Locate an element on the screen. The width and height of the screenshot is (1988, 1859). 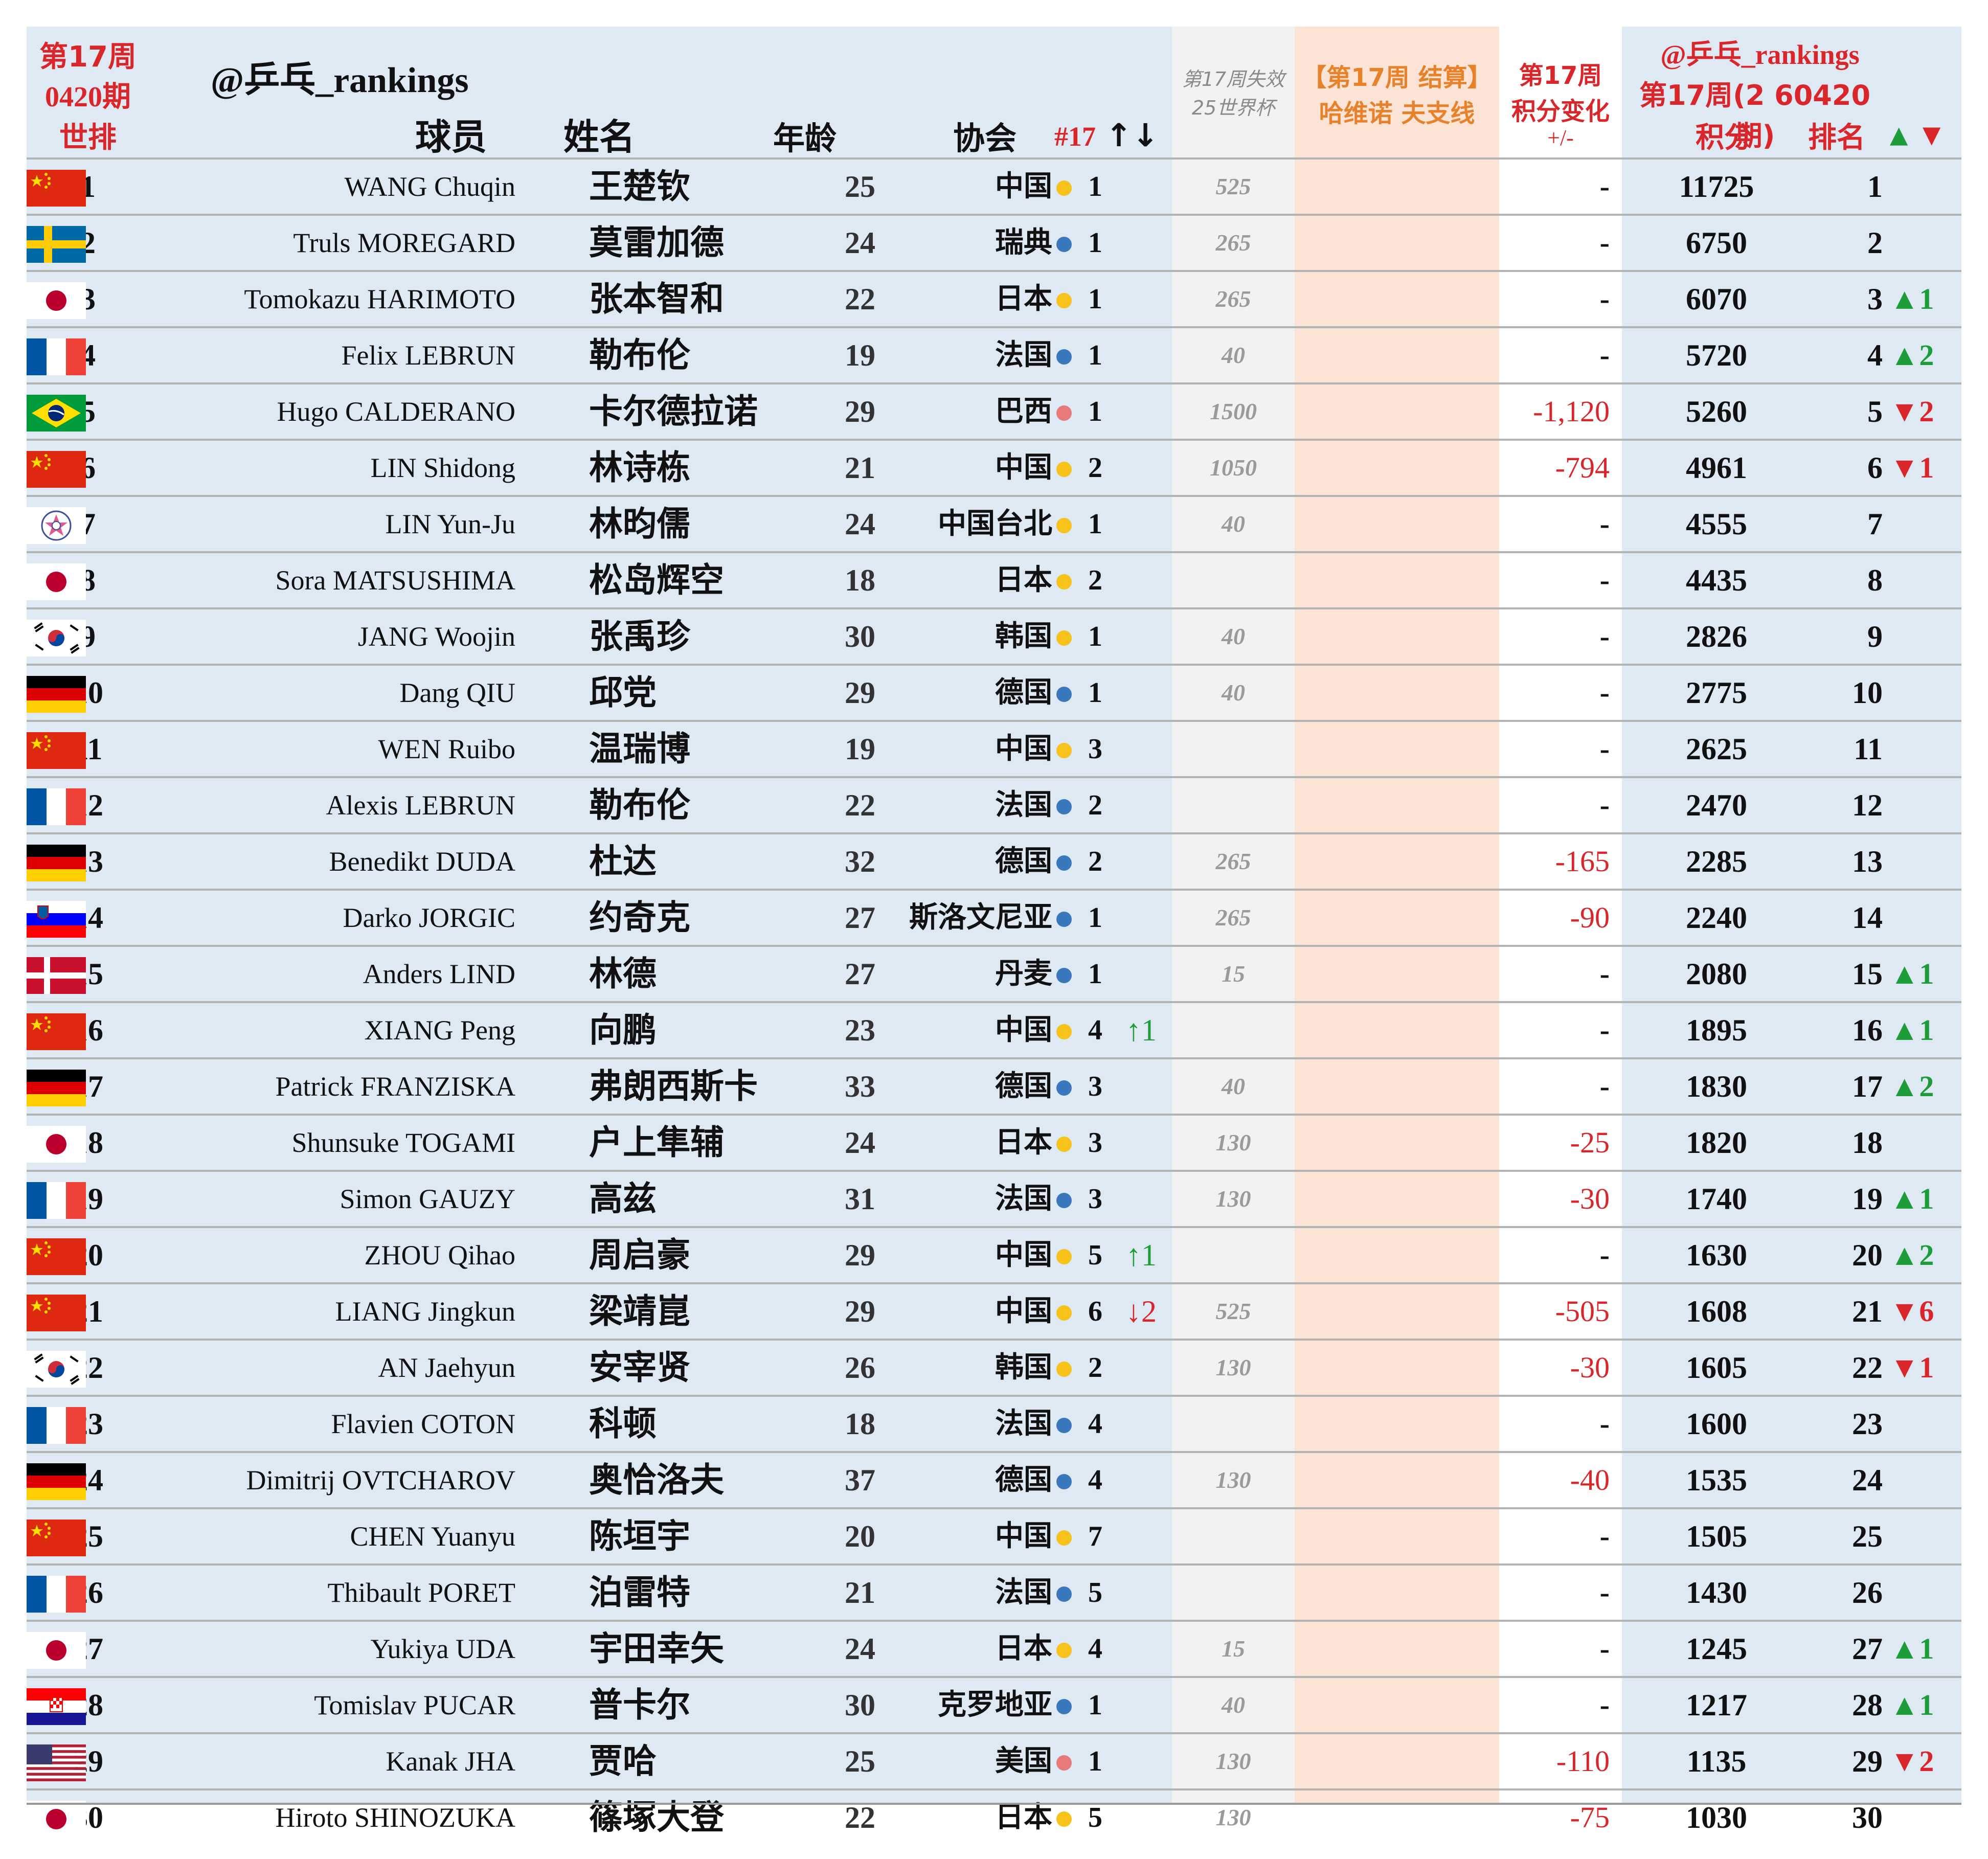
table-row: 19 Simon GAUZY 高兹 31 法国 3 130 -30 1740 19 ▲1 is located at coordinates (994, 1198).